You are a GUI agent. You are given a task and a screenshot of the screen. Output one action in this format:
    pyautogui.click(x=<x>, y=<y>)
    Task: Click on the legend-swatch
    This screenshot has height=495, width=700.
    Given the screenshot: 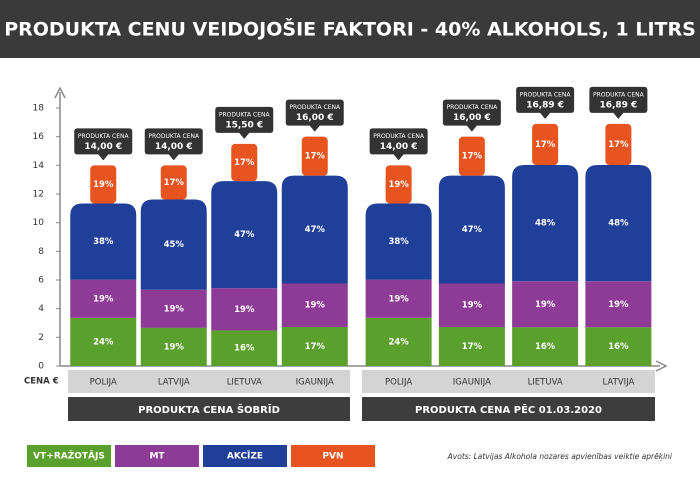 What is the action you would take?
    pyautogui.click(x=245, y=456)
    